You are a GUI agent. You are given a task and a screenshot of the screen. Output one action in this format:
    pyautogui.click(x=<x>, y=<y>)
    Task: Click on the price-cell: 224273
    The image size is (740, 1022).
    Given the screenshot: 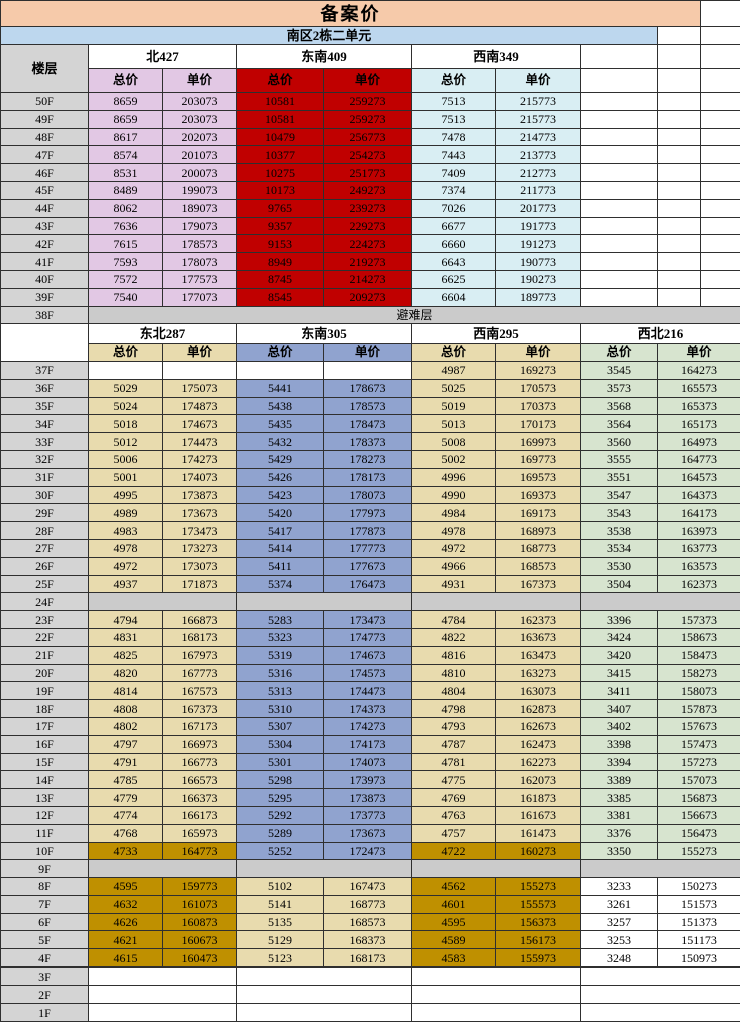 What is the action you would take?
    pyautogui.click(x=367, y=244)
    